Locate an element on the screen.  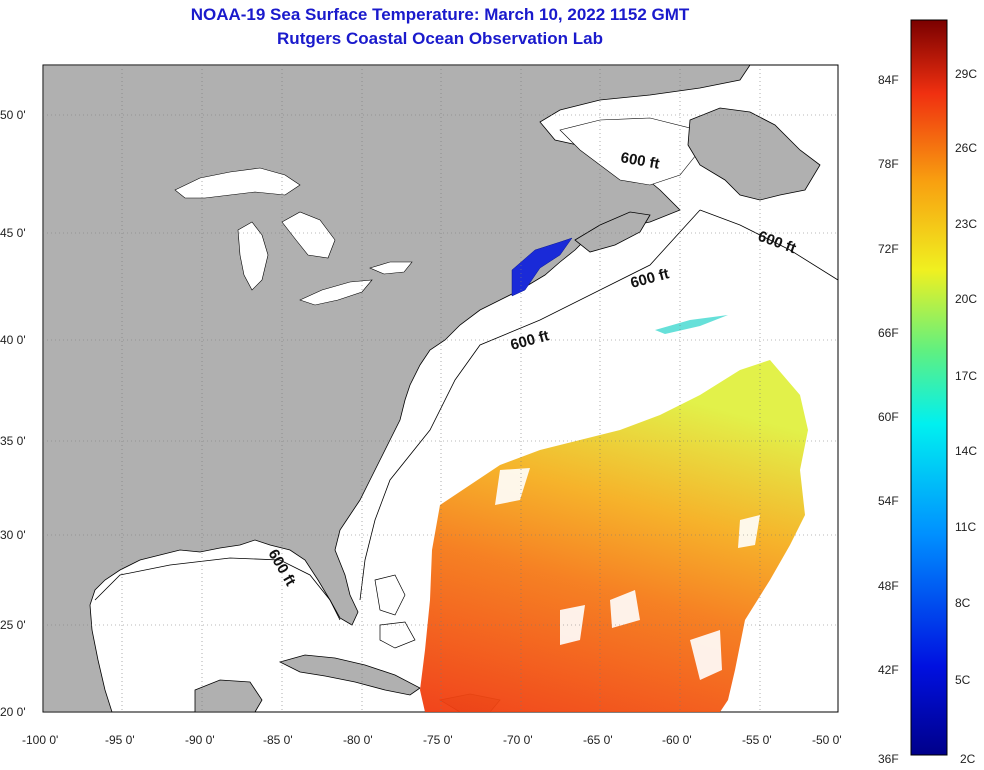
colorbar-fahrenheit-labels: 84F 78F 72F 66F 60F 54F 48F 42F 36F is located at coordinates (888, 419).